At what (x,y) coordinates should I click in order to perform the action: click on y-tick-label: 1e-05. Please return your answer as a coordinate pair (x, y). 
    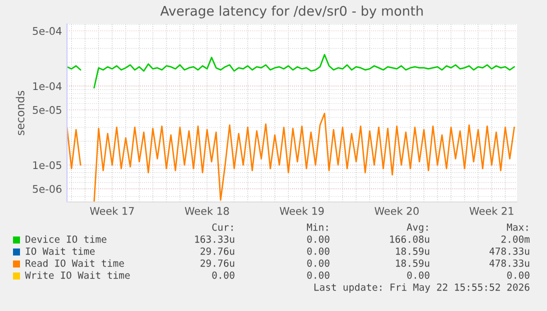
    Looking at the image, I should click on (47, 165).